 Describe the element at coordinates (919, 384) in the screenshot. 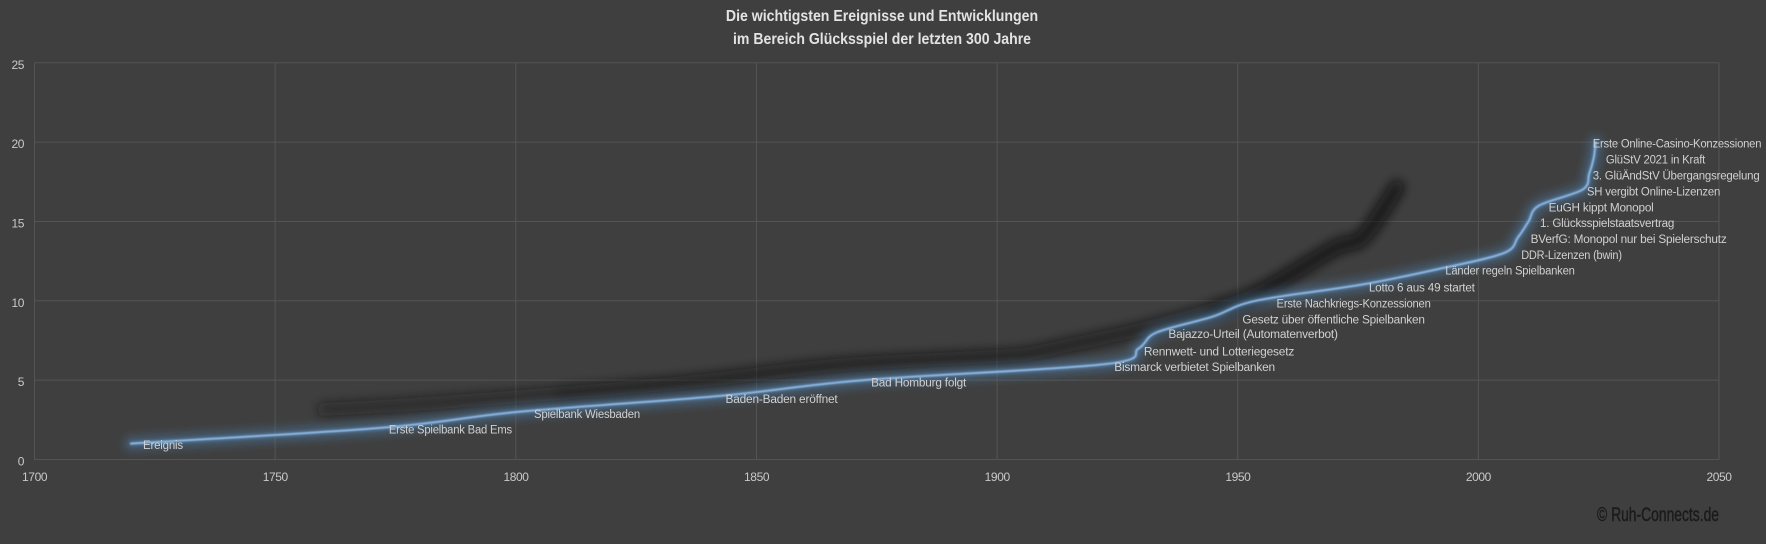

I see `svg-text: Bad Homburg folgt` at that location.